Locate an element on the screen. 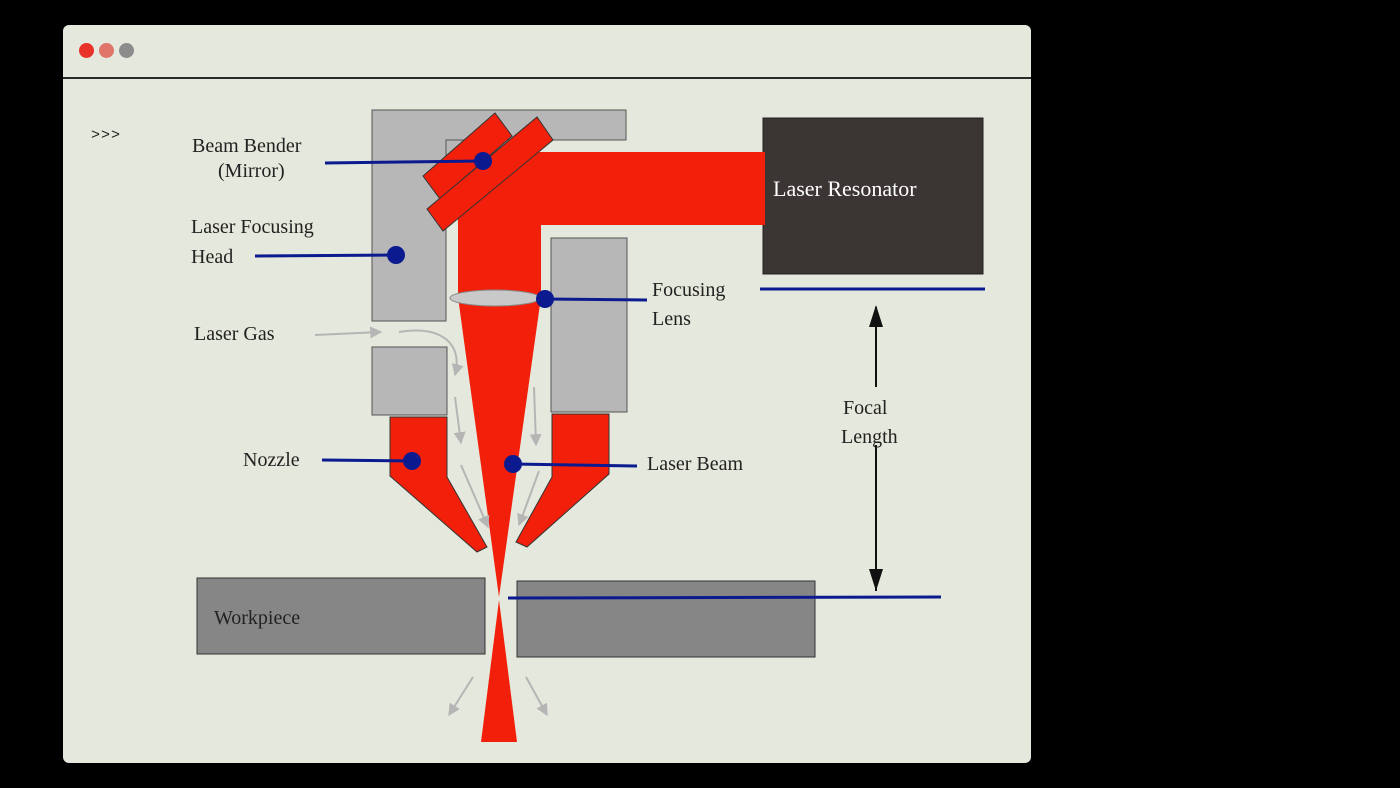  maximize-icon is located at coordinates (126, 50).